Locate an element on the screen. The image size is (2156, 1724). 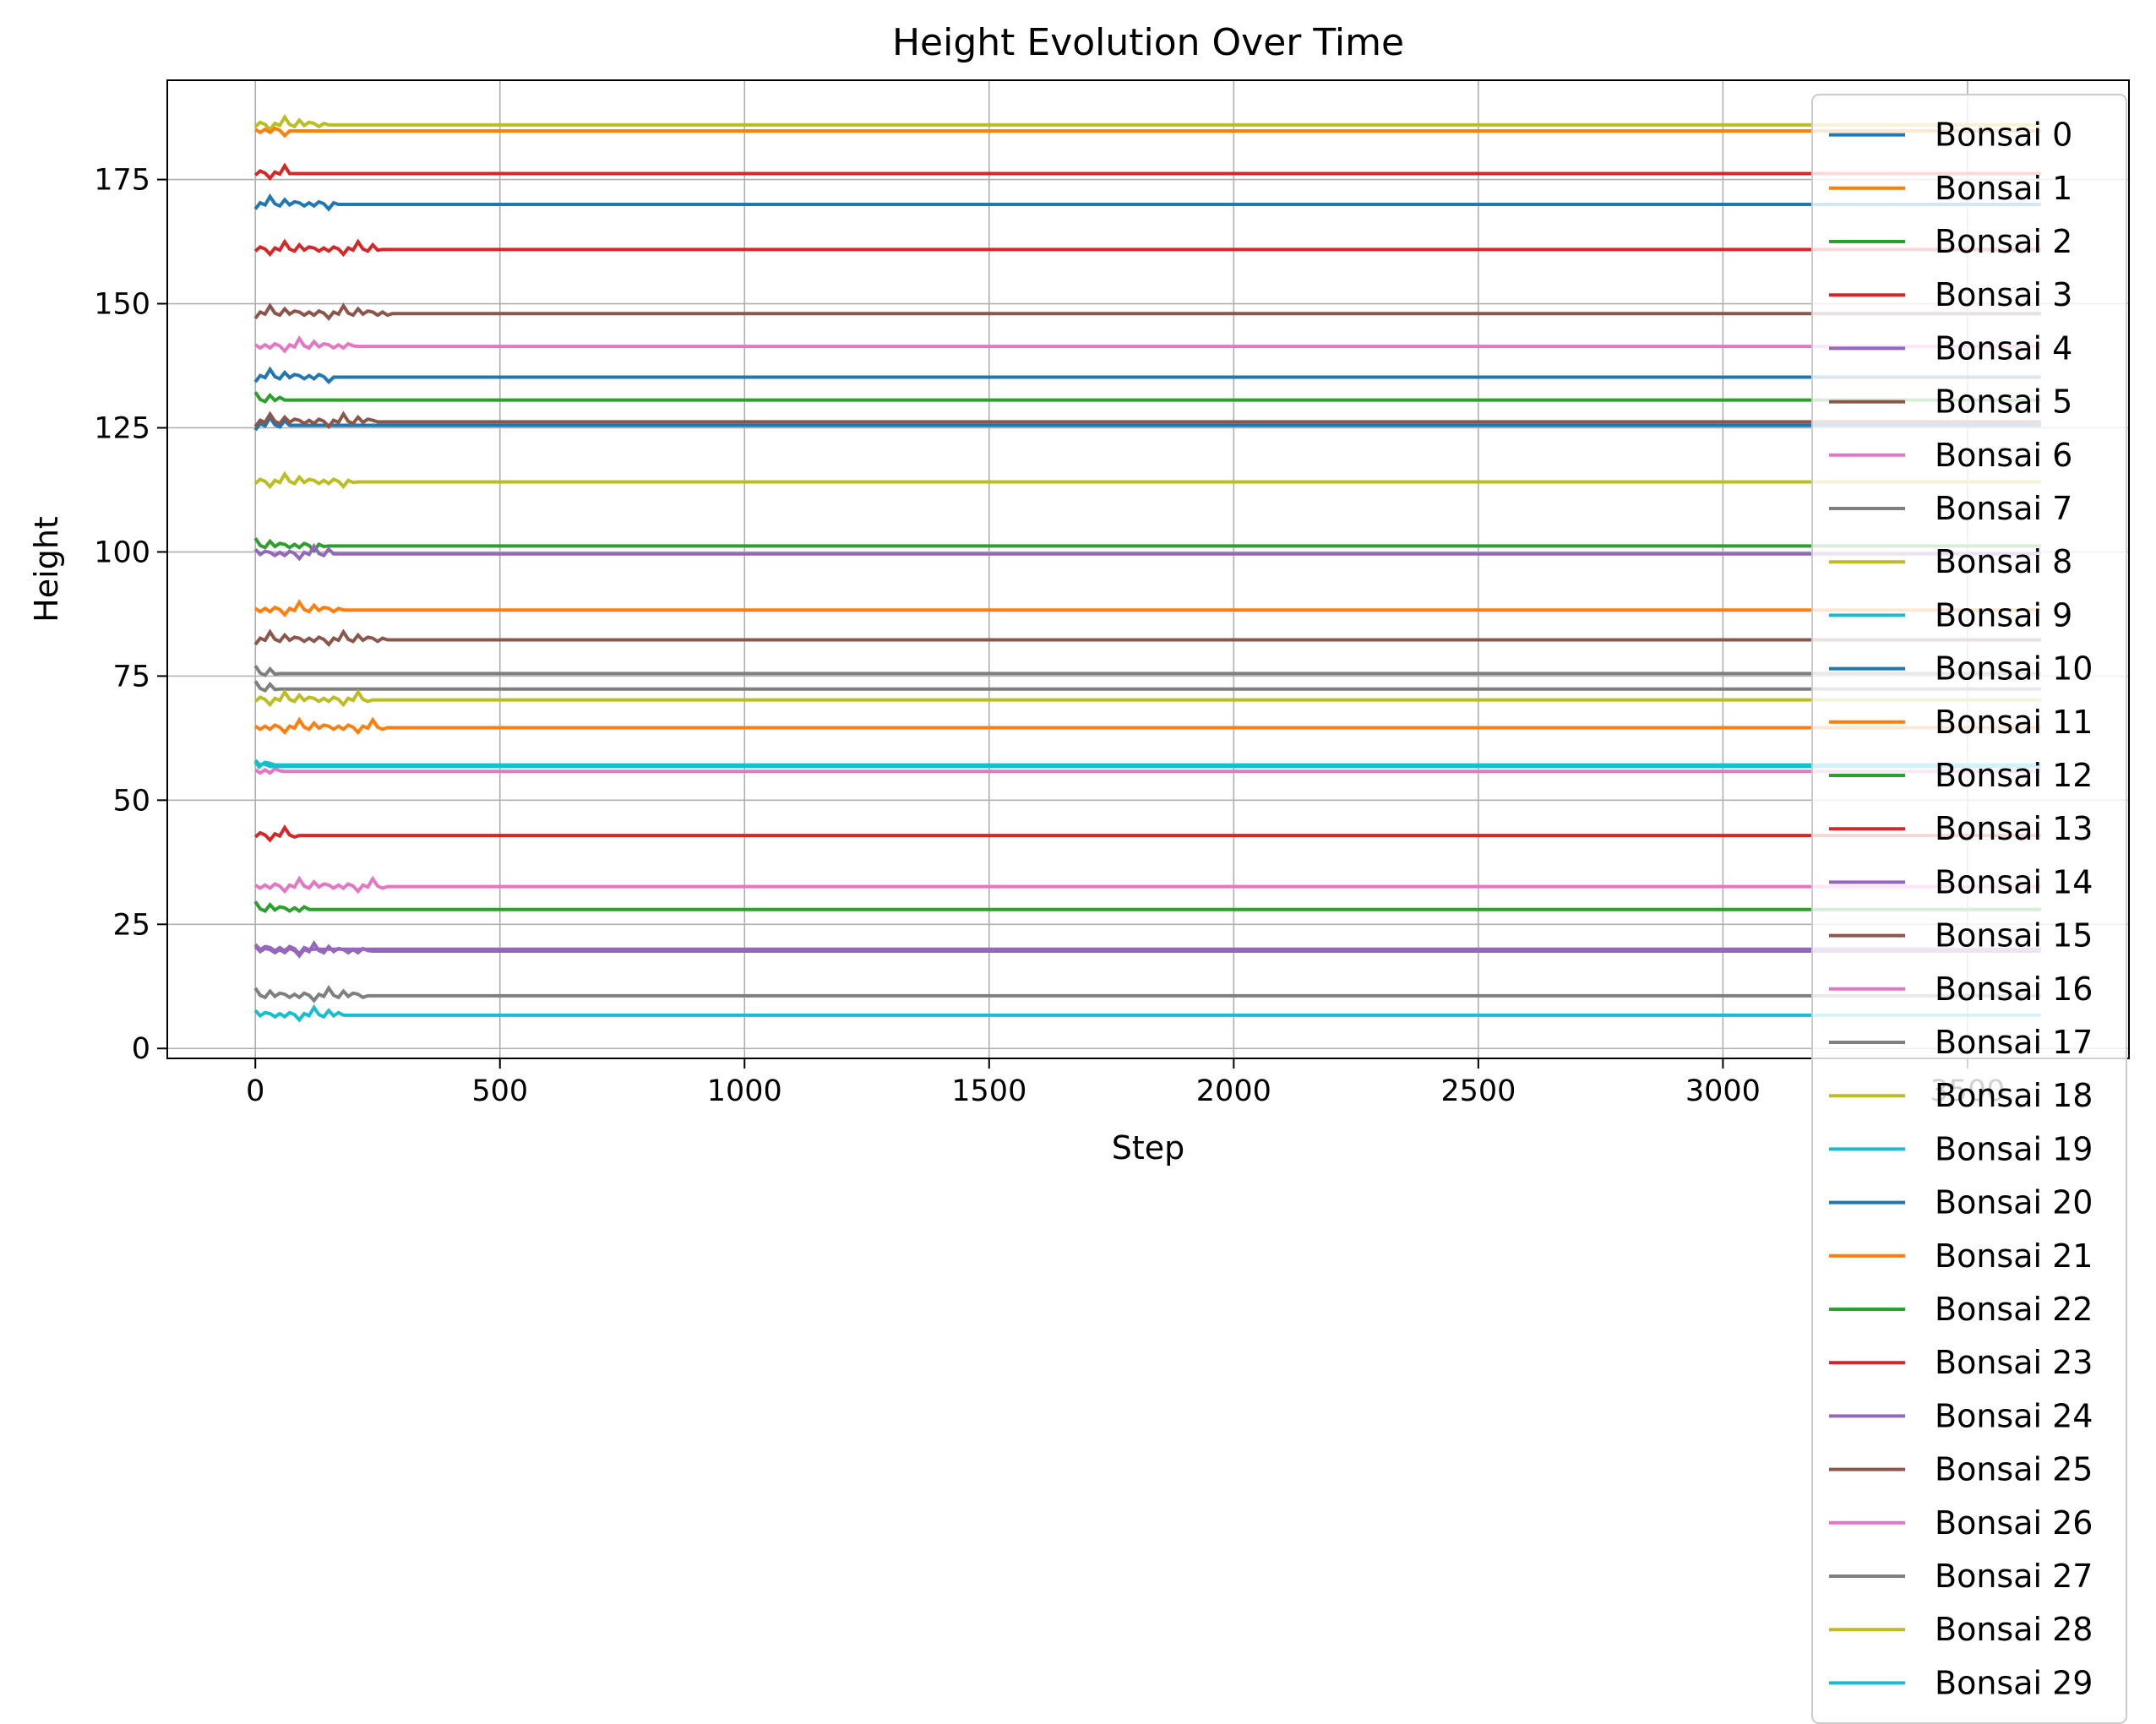
legend-entry: Bonsai 15 is located at coordinates (2014, 935).